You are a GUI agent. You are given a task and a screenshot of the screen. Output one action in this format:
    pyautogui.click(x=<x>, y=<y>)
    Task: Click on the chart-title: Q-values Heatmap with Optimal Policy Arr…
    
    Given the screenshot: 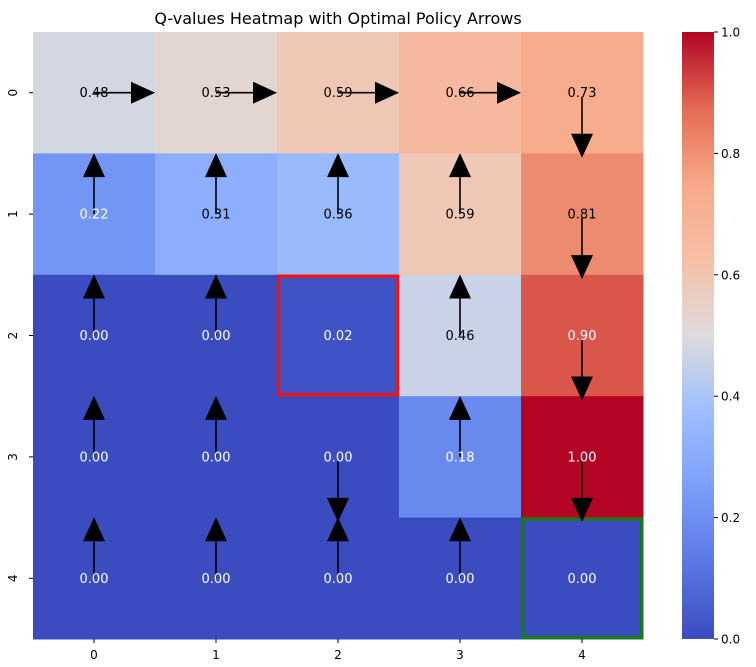 What is the action you would take?
    pyautogui.click(x=337, y=18)
    